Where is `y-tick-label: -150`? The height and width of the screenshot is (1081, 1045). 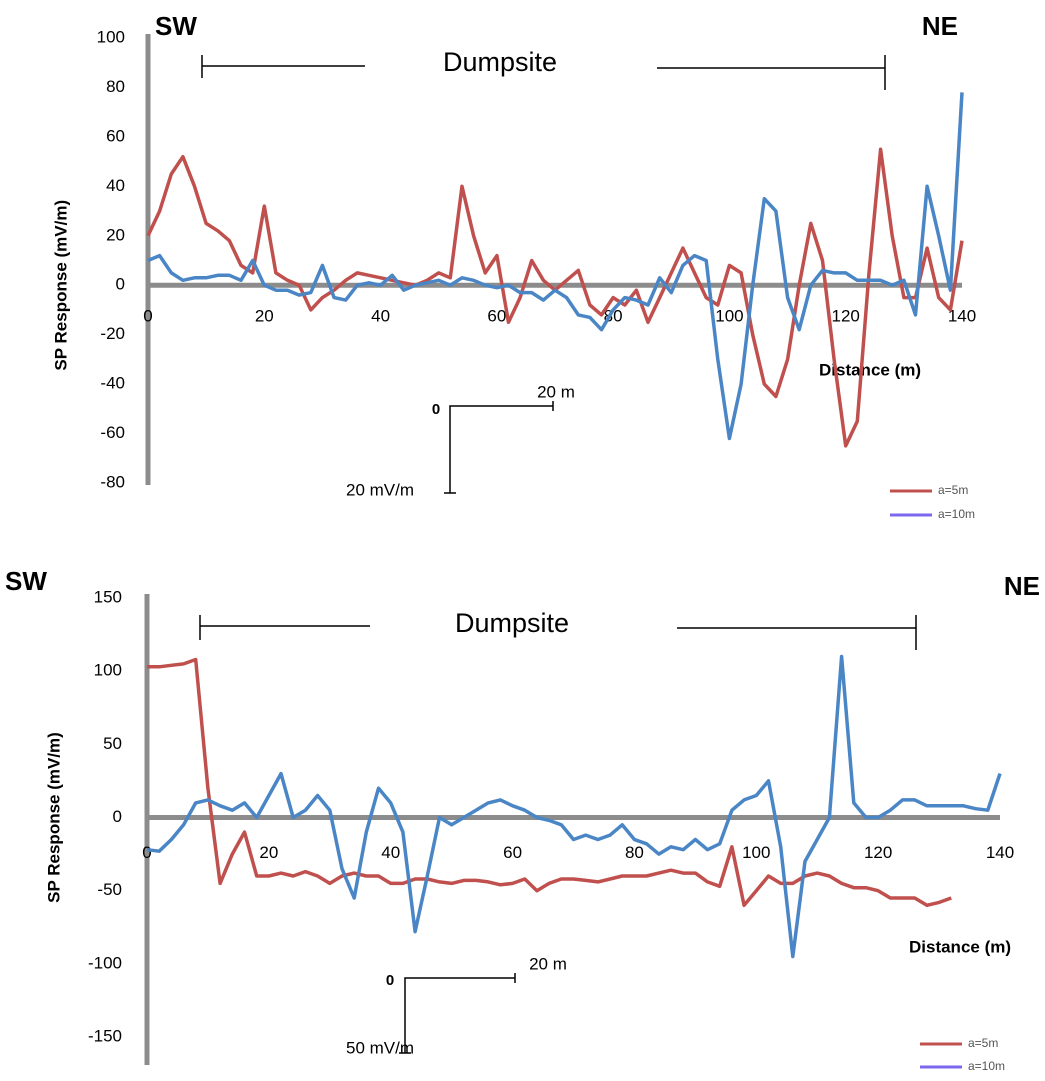
y-tick-label: -150 is located at coordinates (105, 1035).